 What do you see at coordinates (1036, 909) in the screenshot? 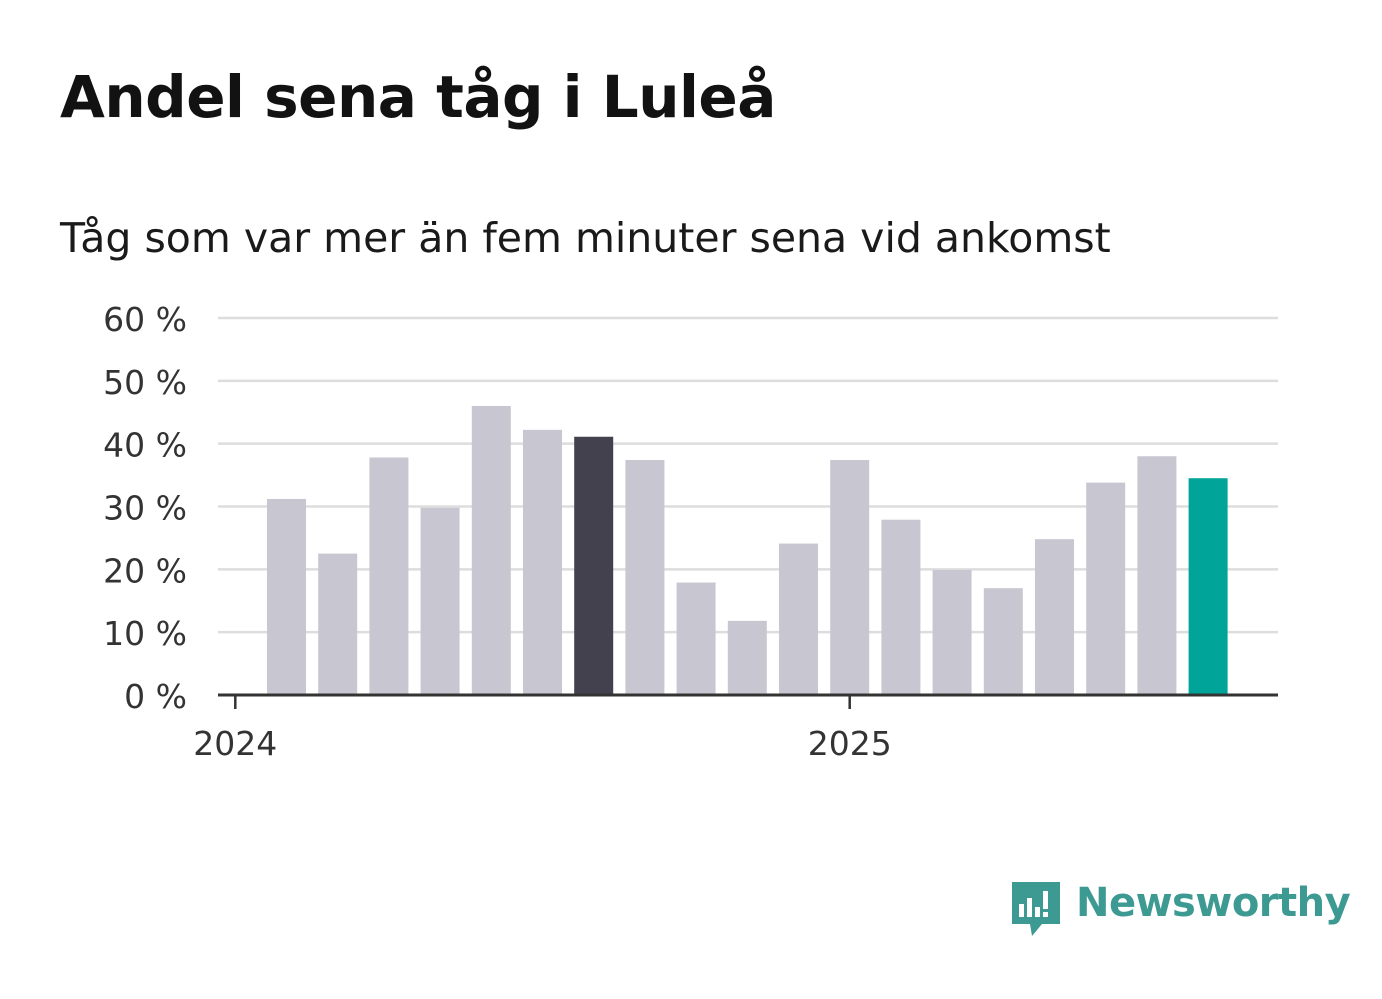
I see `newsworthy-logo-icon` at bounding box center [1036, 909].